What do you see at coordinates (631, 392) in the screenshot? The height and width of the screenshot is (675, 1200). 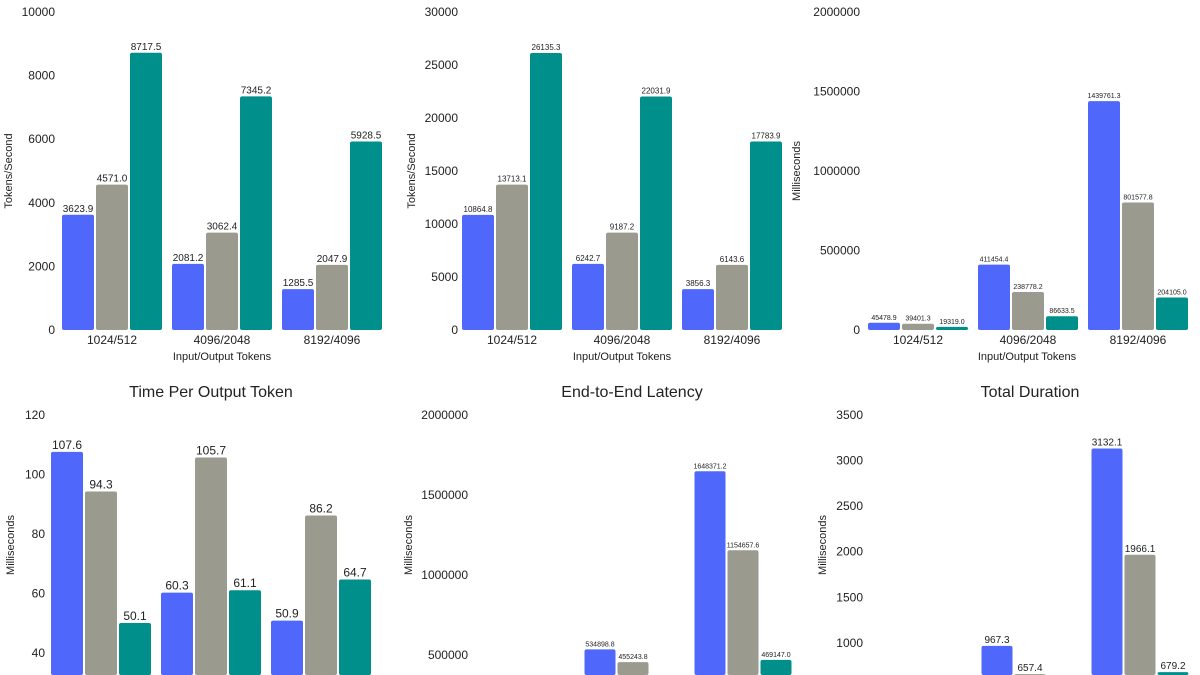 I see `chart-title: End-to-End Latency` at bounding box center [631, 392].